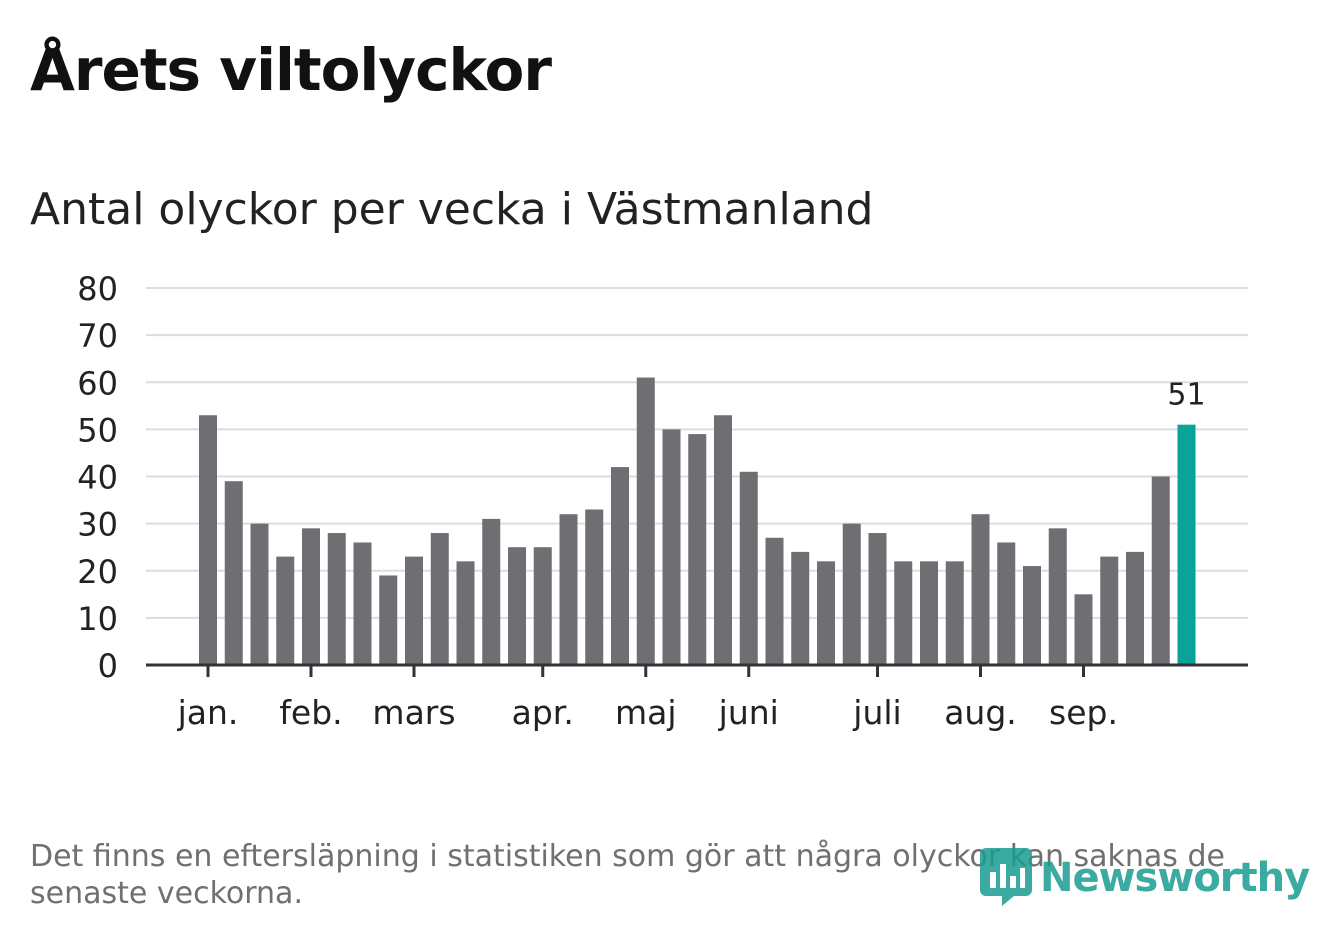 The width and height of the screenshot is (1322, 939). Describe the element at coordinates (97, 336) in the screenshot. I see `y-tick-label: 70` at that location.